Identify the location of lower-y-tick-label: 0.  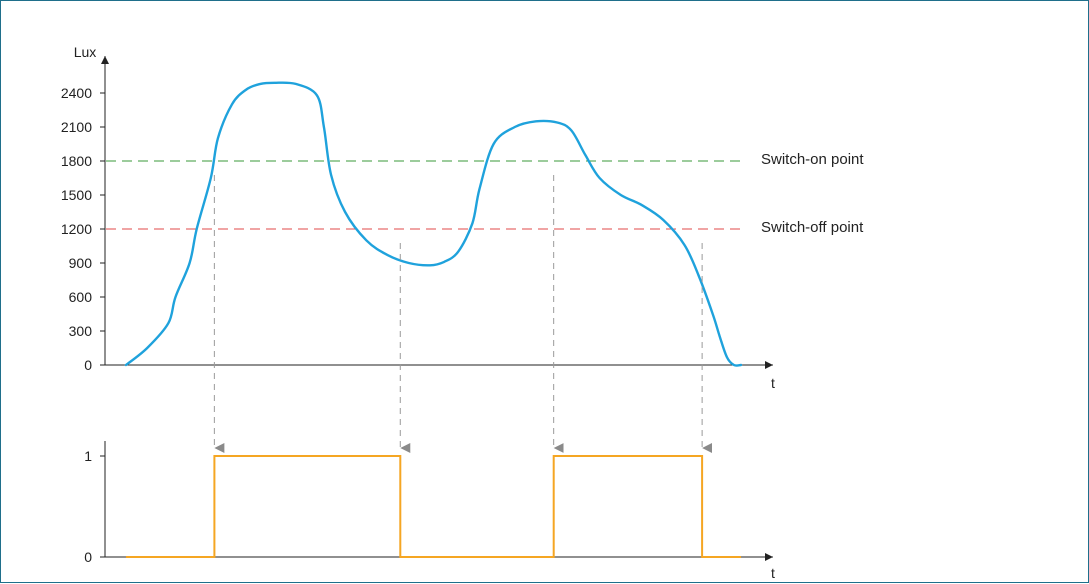
(88, 557).